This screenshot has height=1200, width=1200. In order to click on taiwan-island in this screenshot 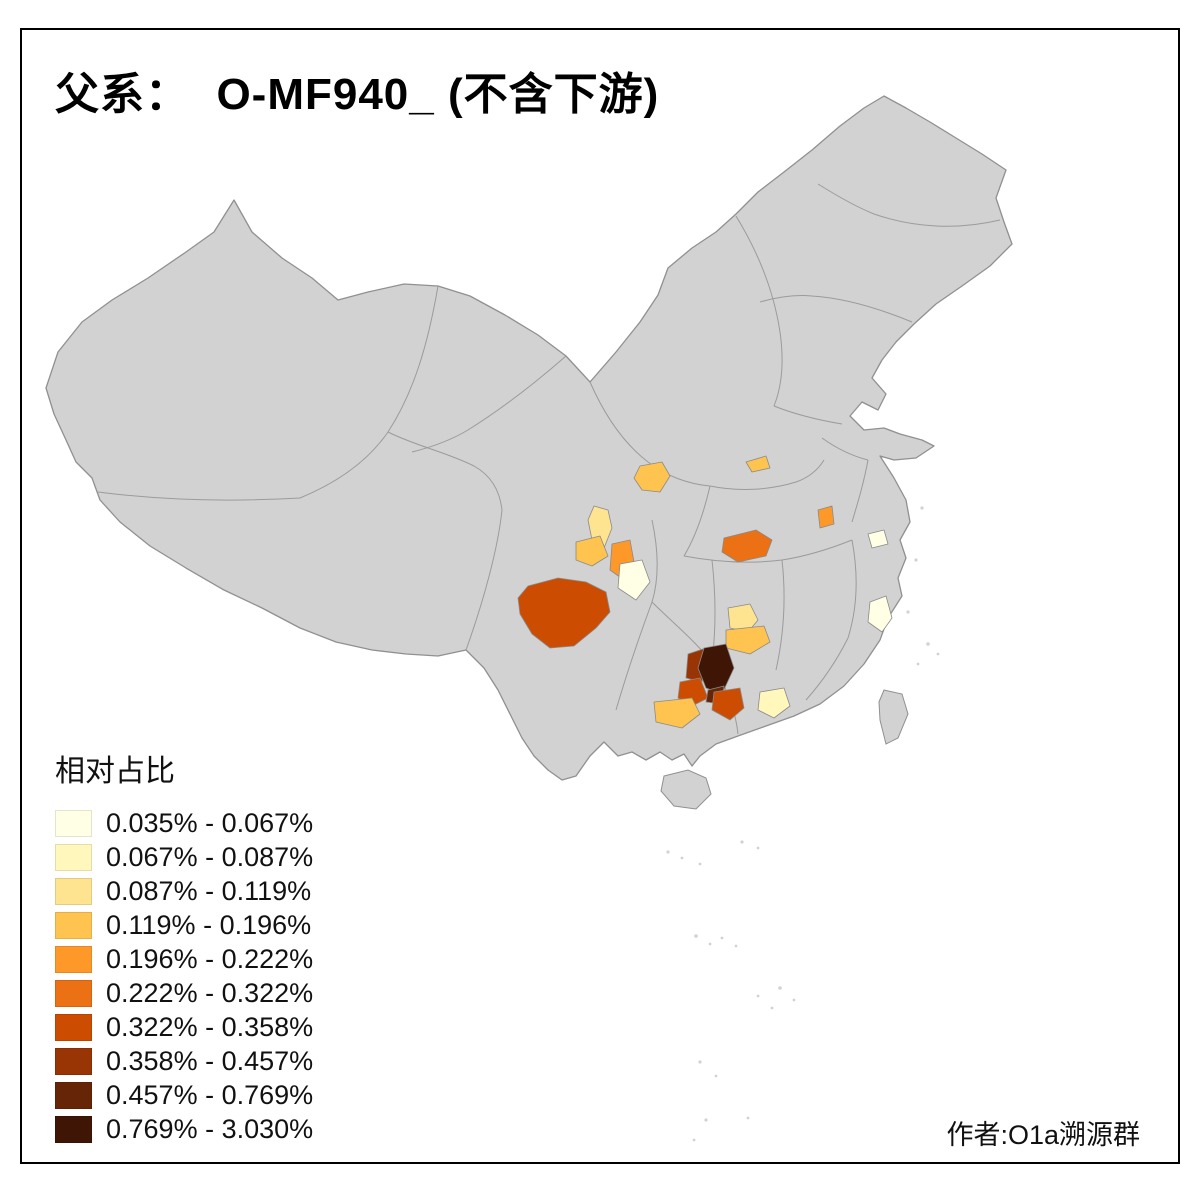, I will do `click(893, 717)`.